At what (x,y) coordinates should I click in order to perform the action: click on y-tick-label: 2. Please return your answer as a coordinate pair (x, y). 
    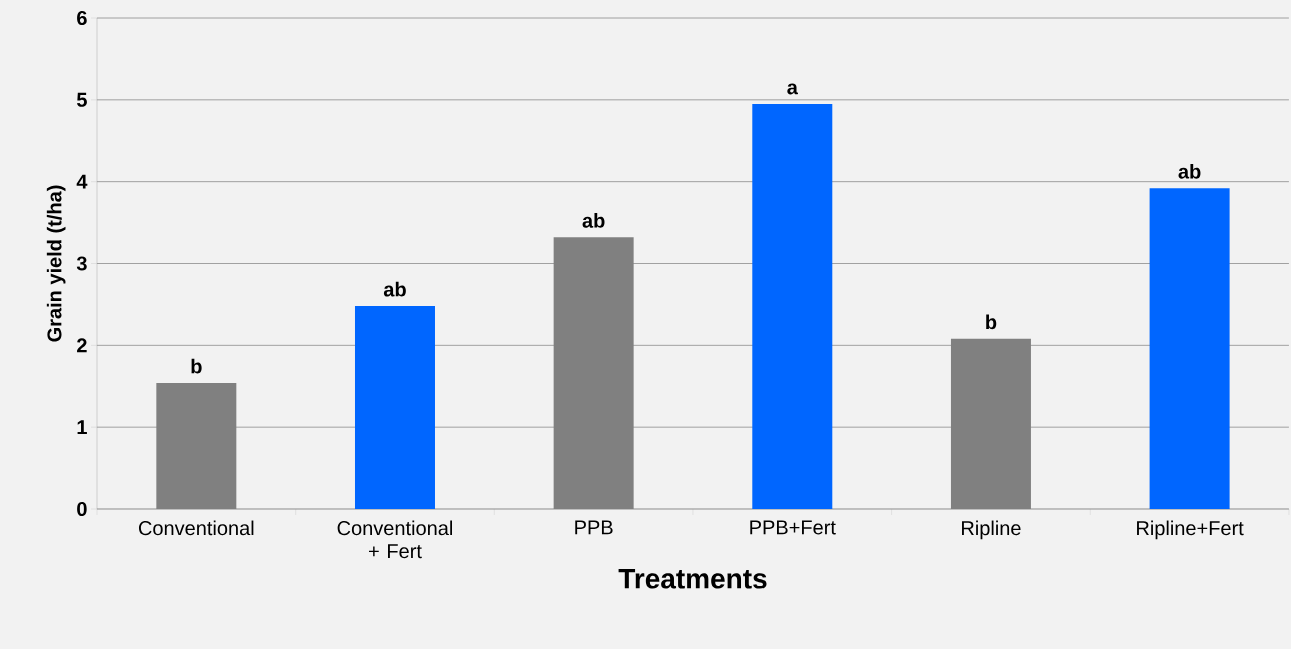
    Looking at the image, I should click on (82, 345).